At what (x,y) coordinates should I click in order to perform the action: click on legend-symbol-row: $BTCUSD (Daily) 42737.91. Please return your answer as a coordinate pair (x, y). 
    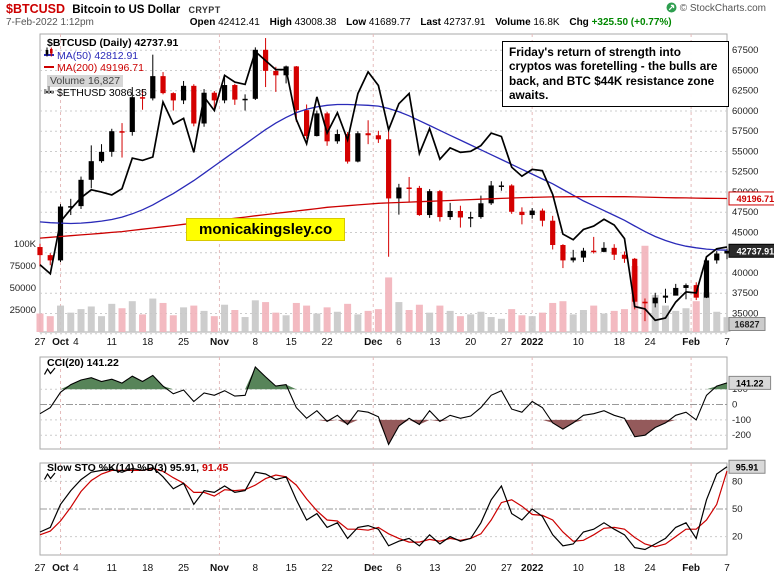
    Looking at the image, I should click on (111, 47).